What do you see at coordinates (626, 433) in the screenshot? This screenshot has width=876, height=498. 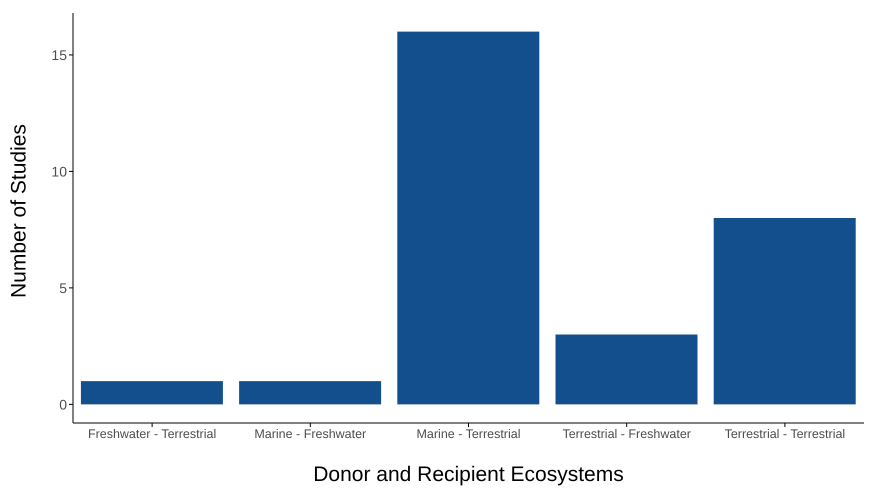 I see `x-tick-label: Terrestrial - Freshwater` at bounding box center [626, 433].